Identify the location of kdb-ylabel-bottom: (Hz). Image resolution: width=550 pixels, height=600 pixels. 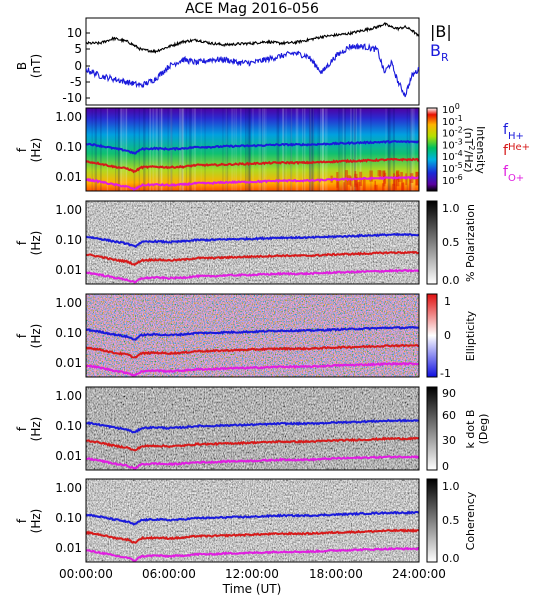
(36, 429).